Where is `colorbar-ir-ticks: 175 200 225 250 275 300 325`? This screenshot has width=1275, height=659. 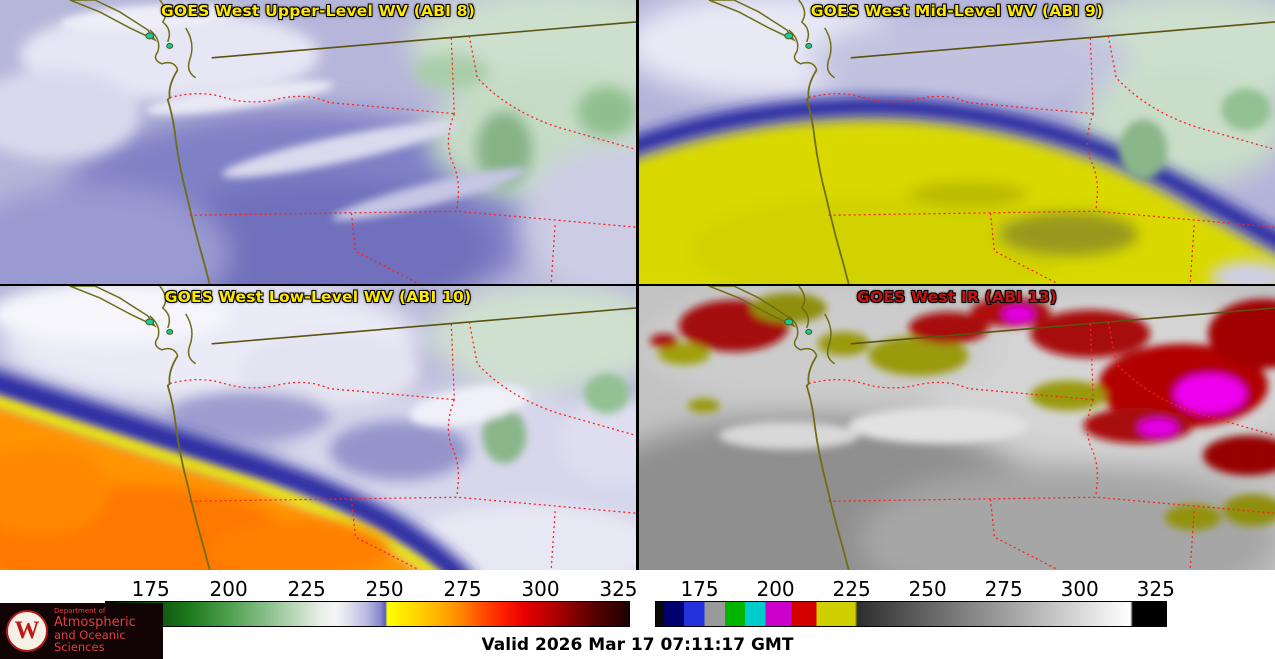 colorbar-ir-ticks: 175 200 225 250 275 300 325 is located at coordinates (914, 588).